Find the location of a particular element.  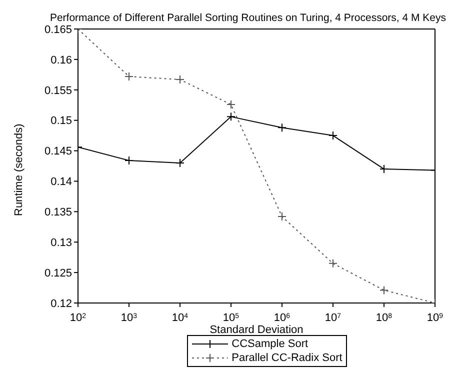

y-axis-title: Runtime (seconds) is located at coordinates (18, 170).